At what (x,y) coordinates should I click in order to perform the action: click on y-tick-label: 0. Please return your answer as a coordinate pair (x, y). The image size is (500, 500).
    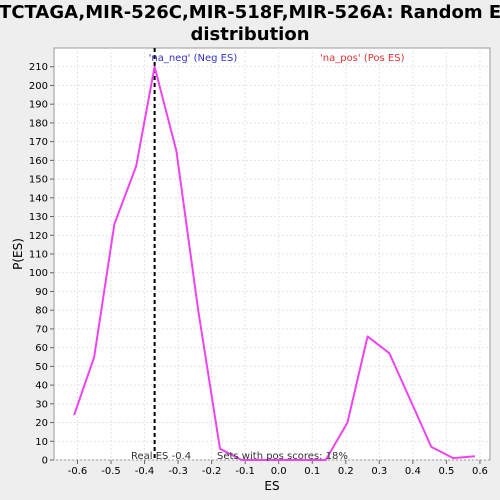
    Looking at the image, I should click on (45, 461).